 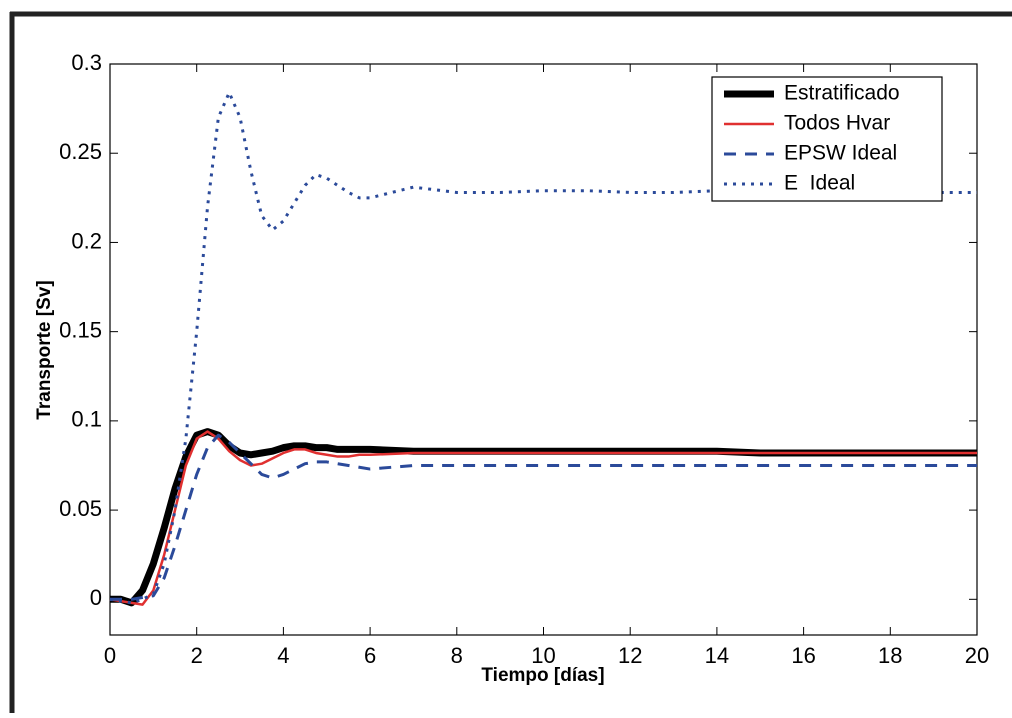 I want to click on y-tick-label: 0.25, so click(x=80, y=151).